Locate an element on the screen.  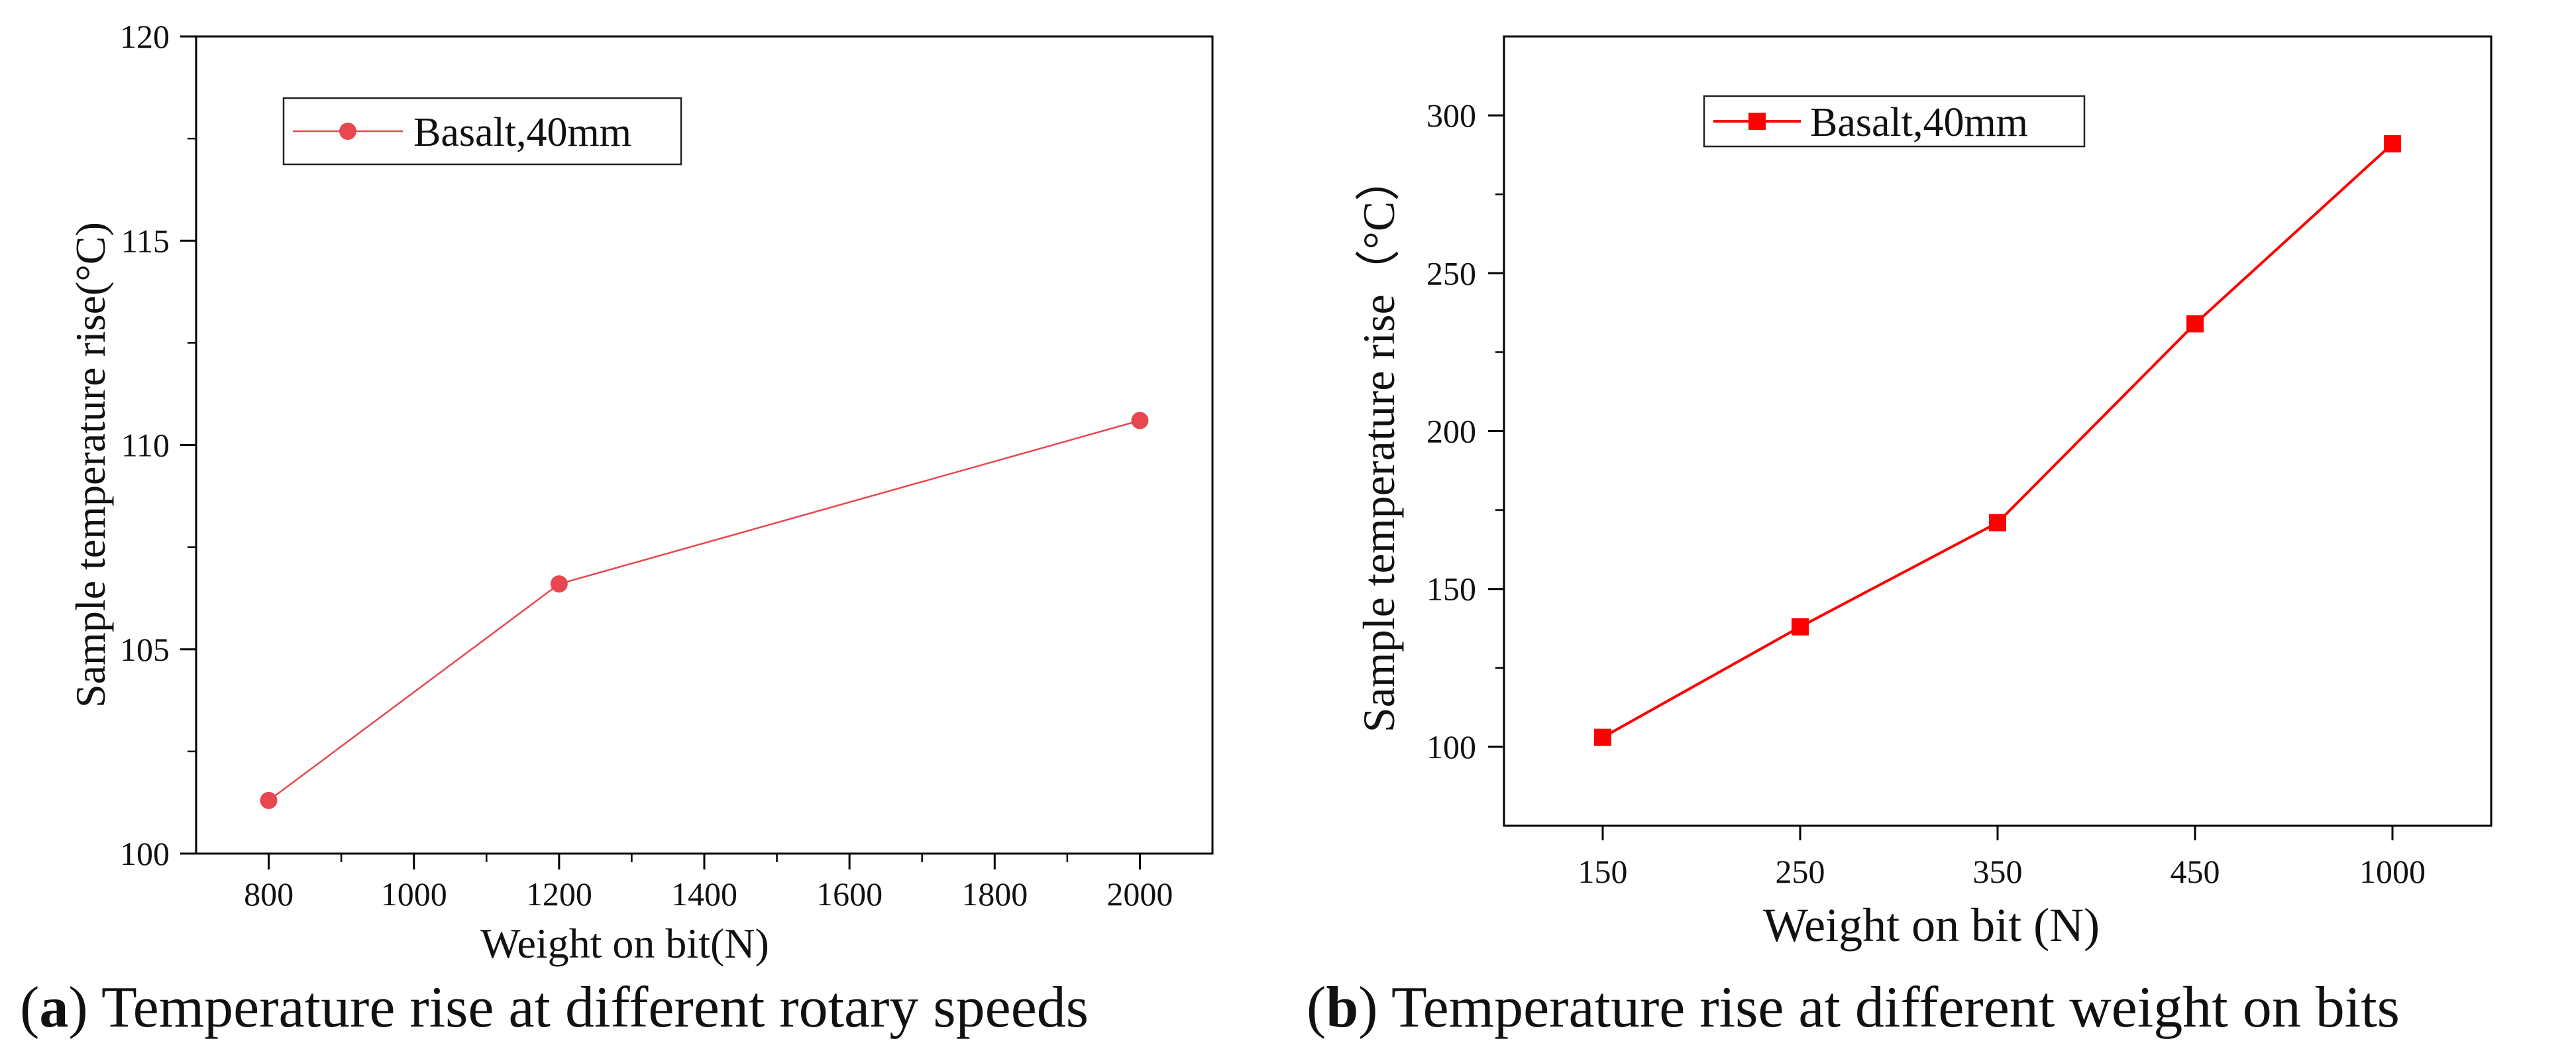
x-tick-label-a: 1400 is located at coordinates (704, 894).